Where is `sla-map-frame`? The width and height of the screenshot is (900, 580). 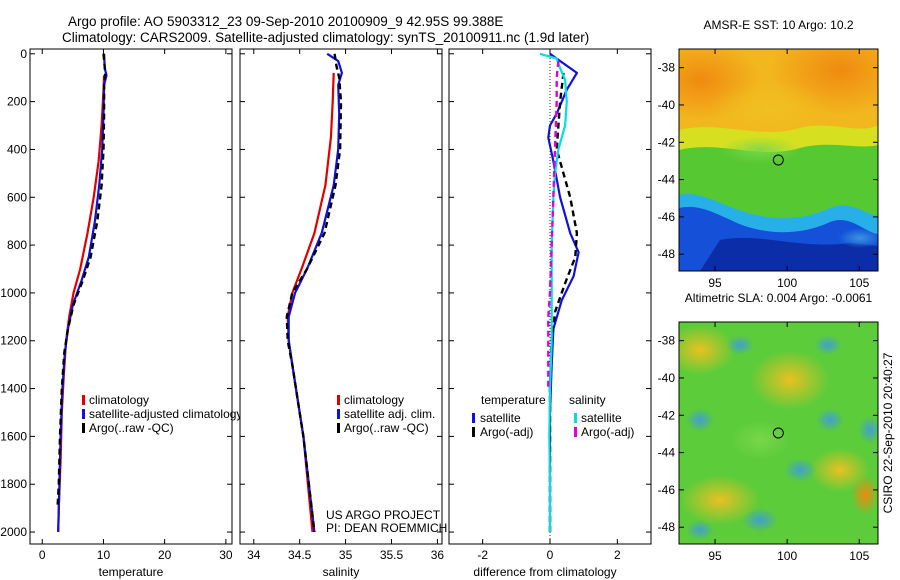 sla-map-frame is located at coordinates (778, 433).